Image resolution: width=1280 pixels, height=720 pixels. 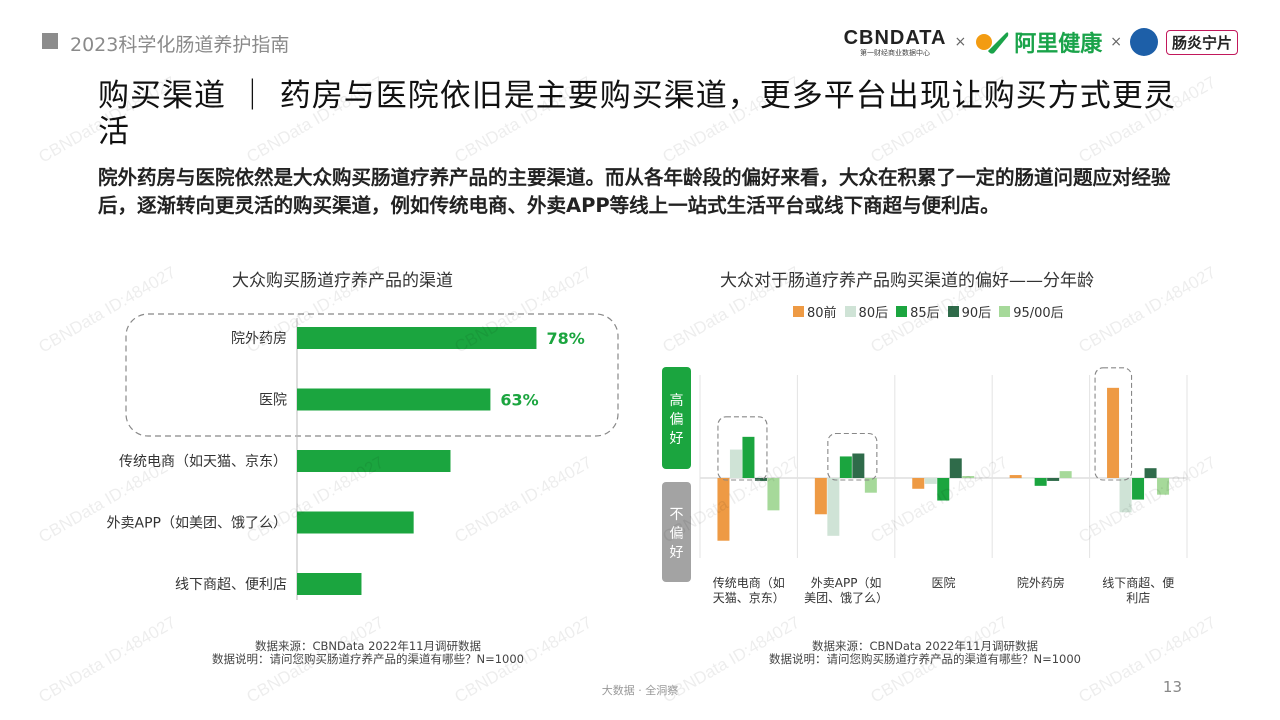 I want to click on legend-item: 80后, so click(x=866, y=311).